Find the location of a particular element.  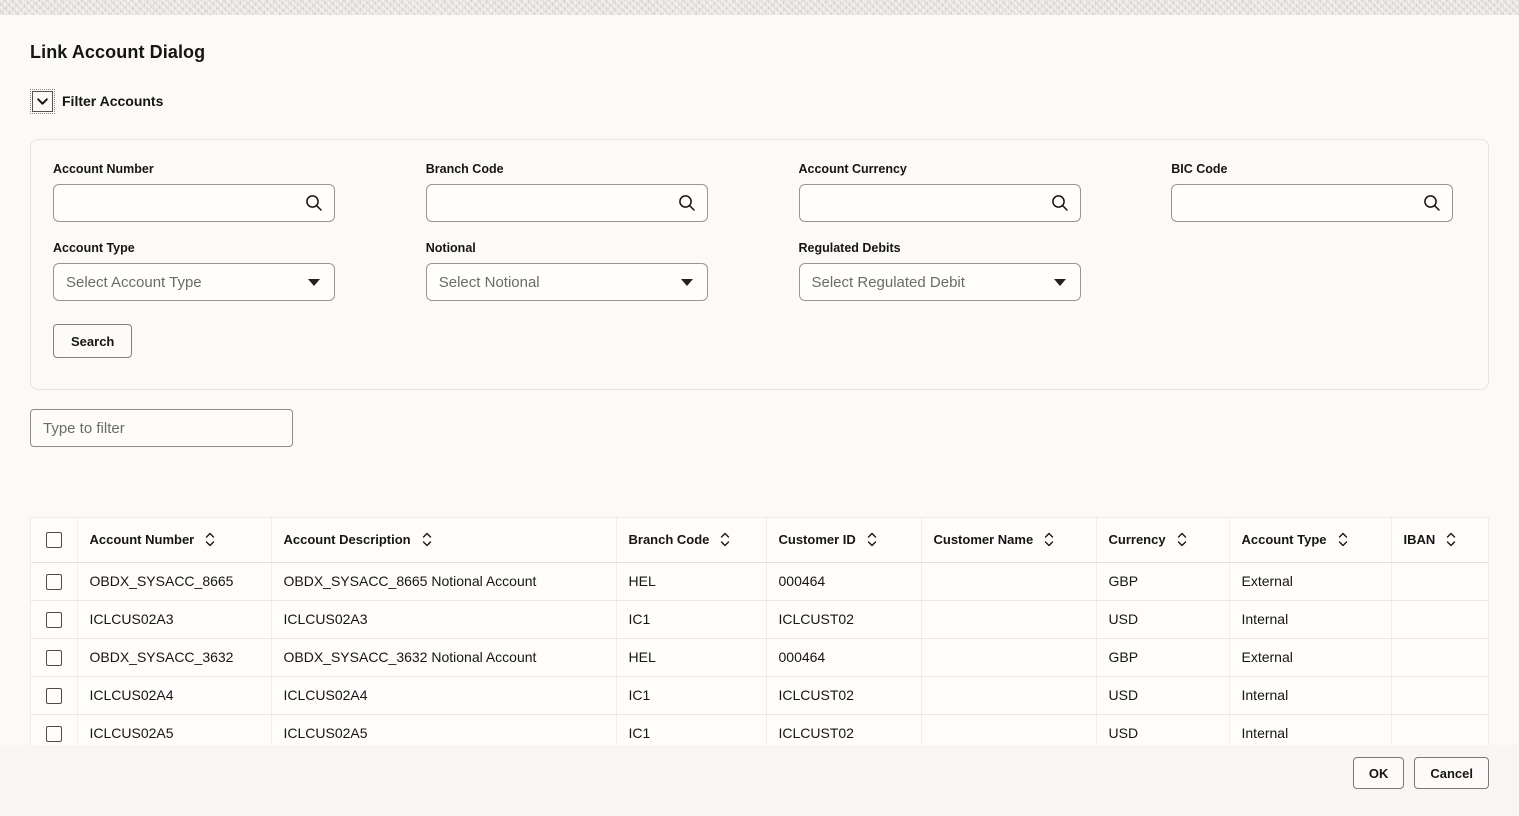

regulated-debits-field: Regulated Debits Select Regulated Debit is located at coordinates (946, 271).